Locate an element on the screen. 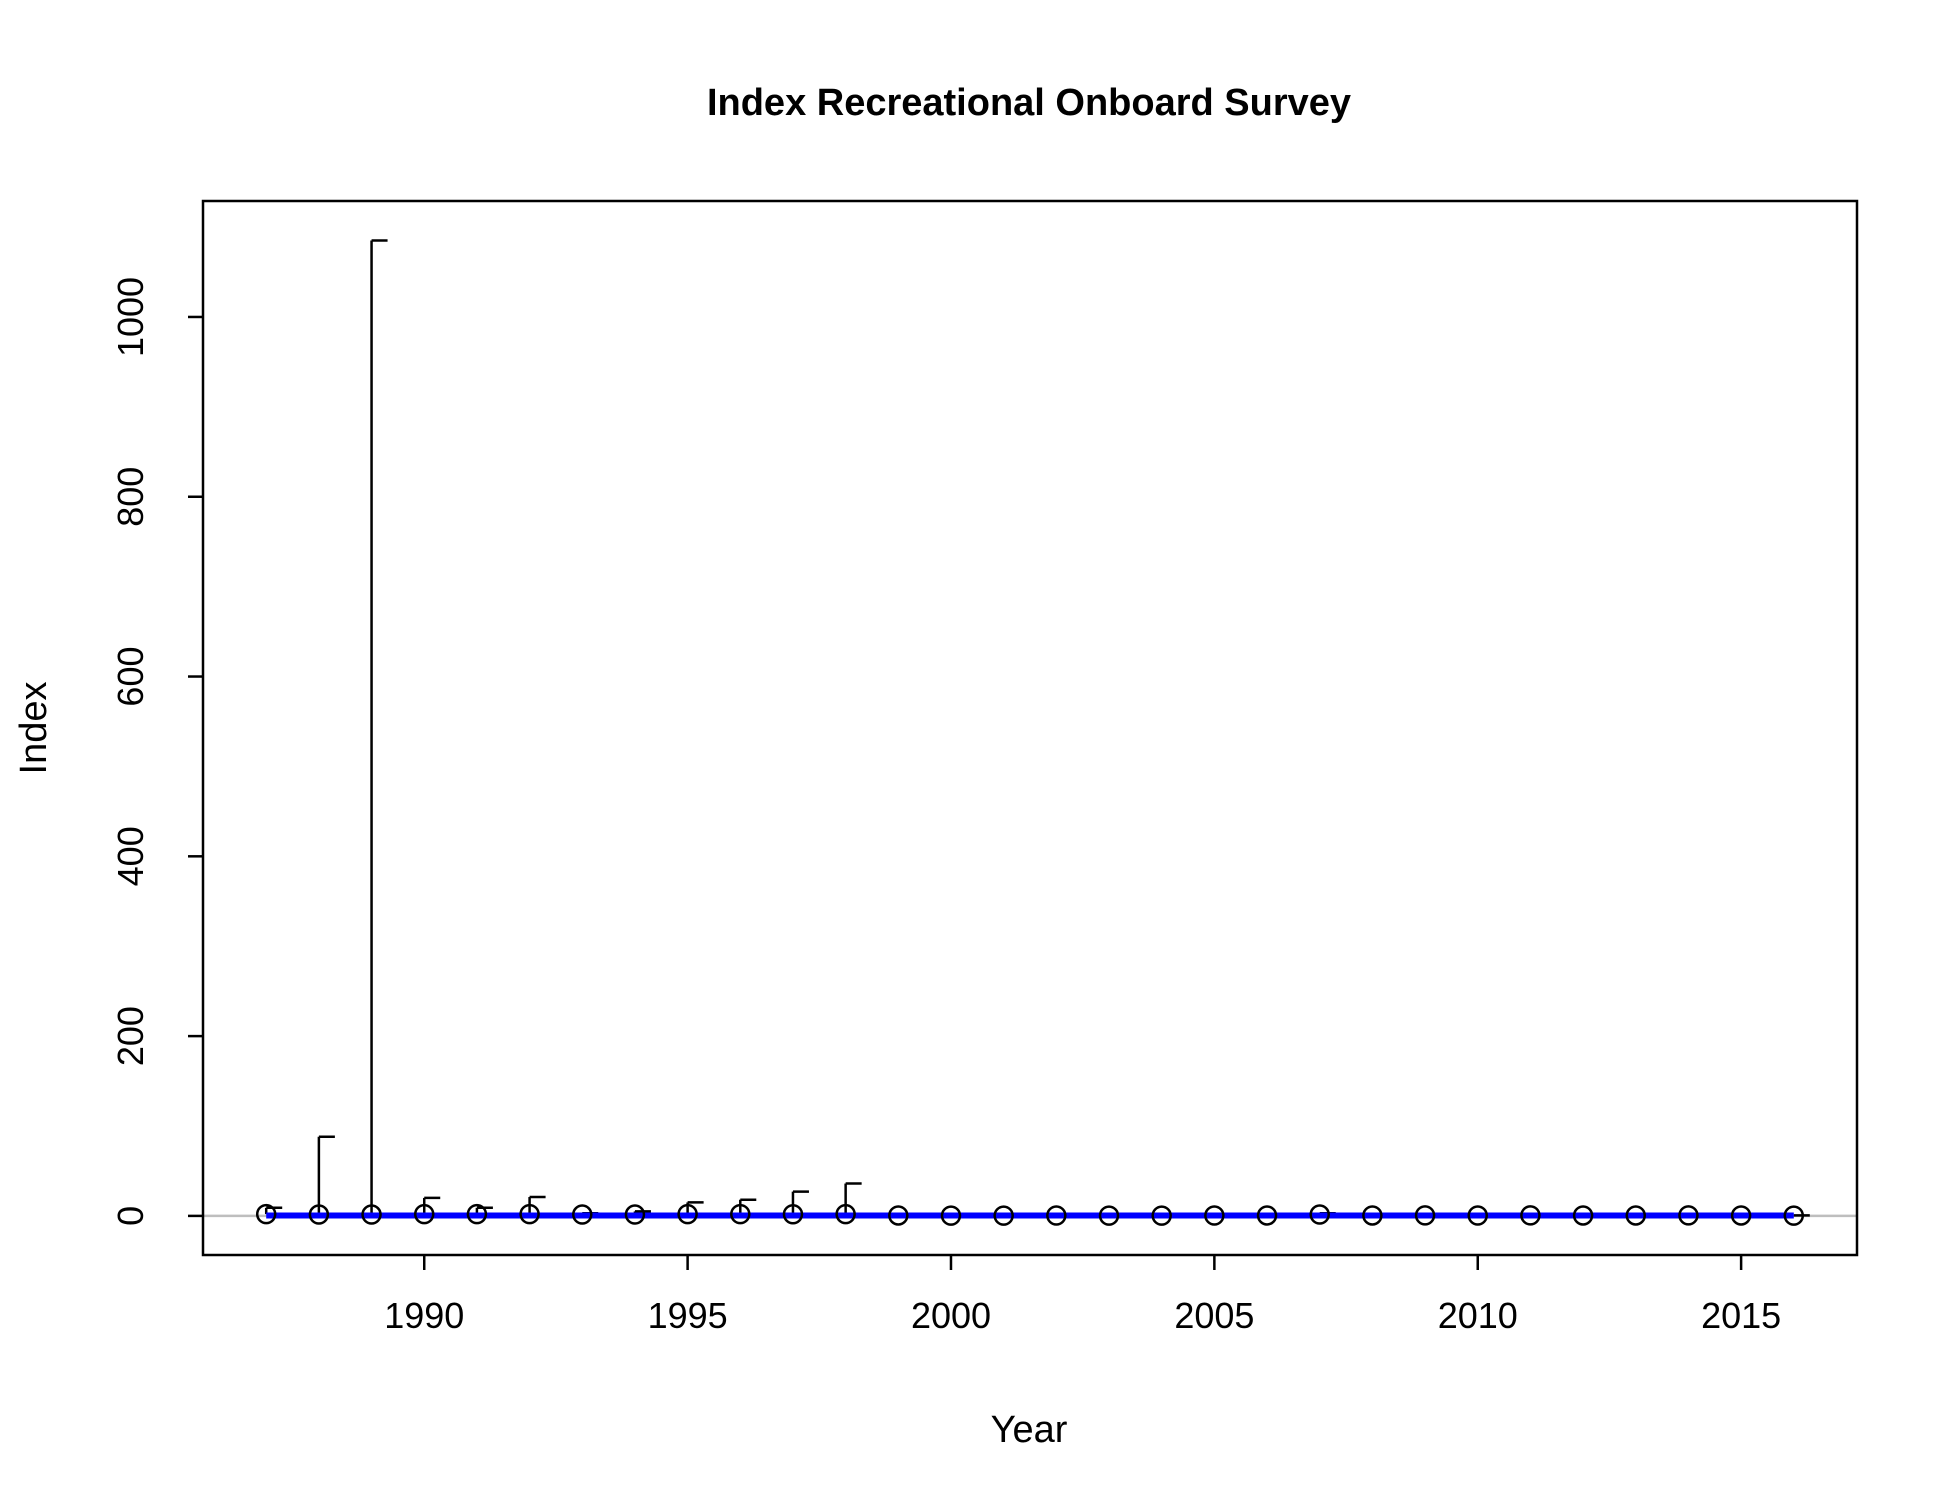 The width and height of the screenshot is (1950, 1500). x-tick-label: 2010 is located at coordinates (1478, 1315).